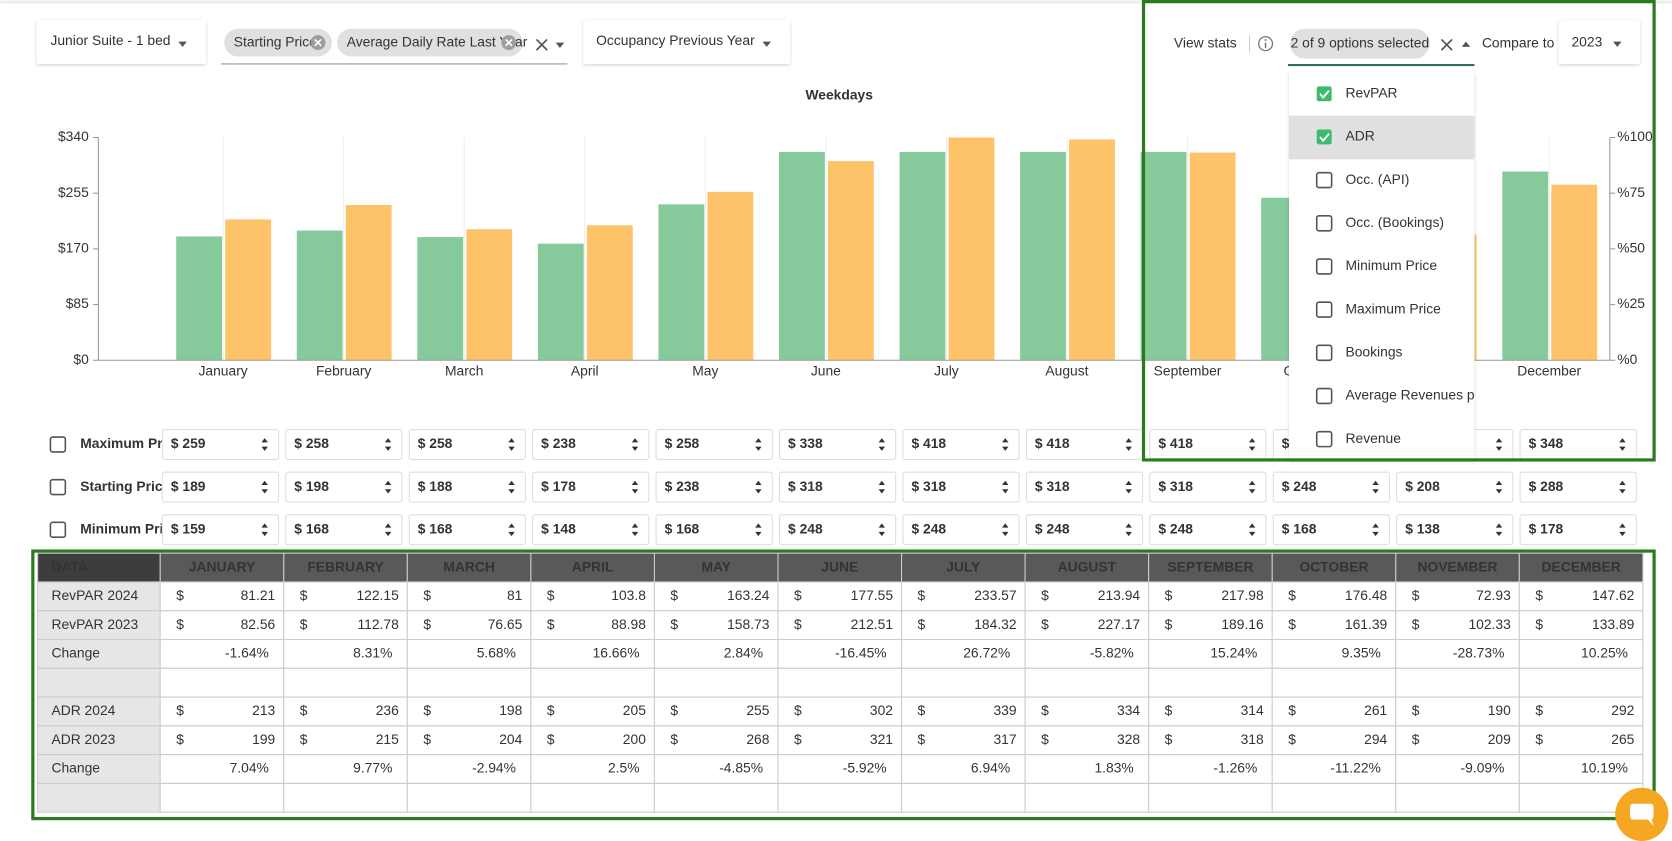  Describe the element at coordinates (1360, 43) in the screenshot. I see `selected-pill` at that location.